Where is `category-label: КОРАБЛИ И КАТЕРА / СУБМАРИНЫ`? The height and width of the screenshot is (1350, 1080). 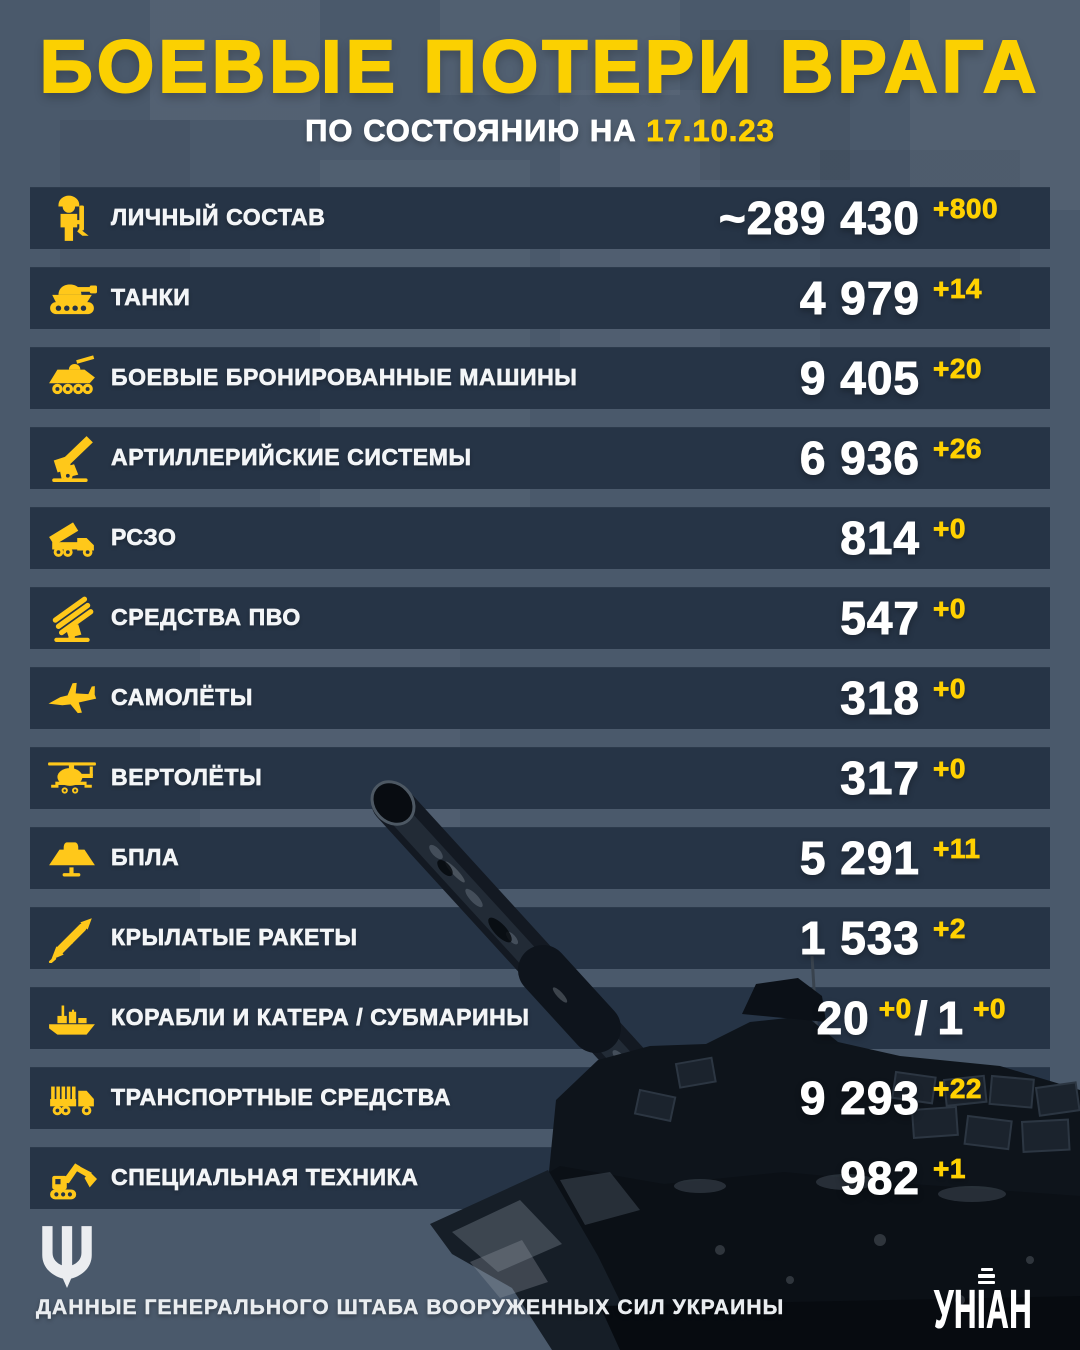
category-label: КОРАБЛИ И КАТЕРА / СУБМАРИНЫ is located at coordinates (320, 1017).